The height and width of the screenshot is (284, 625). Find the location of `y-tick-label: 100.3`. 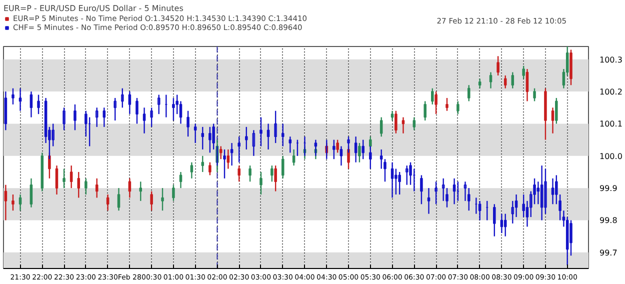

y-tick-label: 100.3 is located at coordinates (611, 59).